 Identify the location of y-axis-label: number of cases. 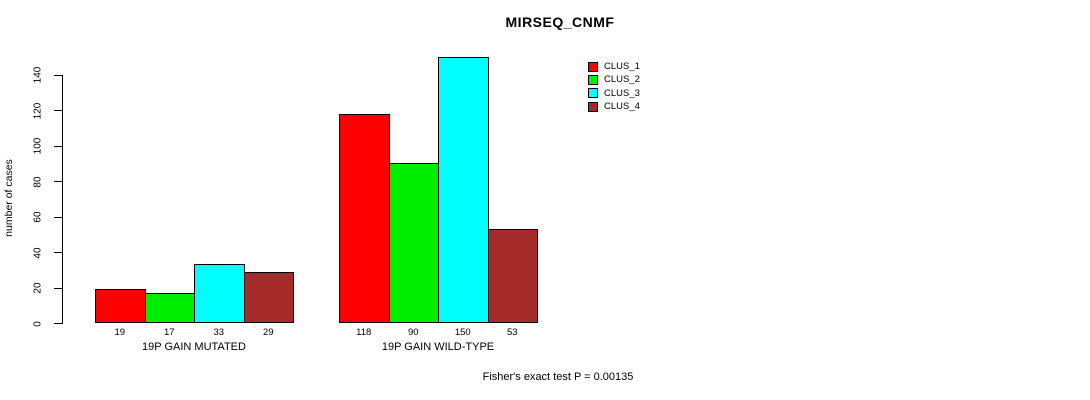
(9, 198).